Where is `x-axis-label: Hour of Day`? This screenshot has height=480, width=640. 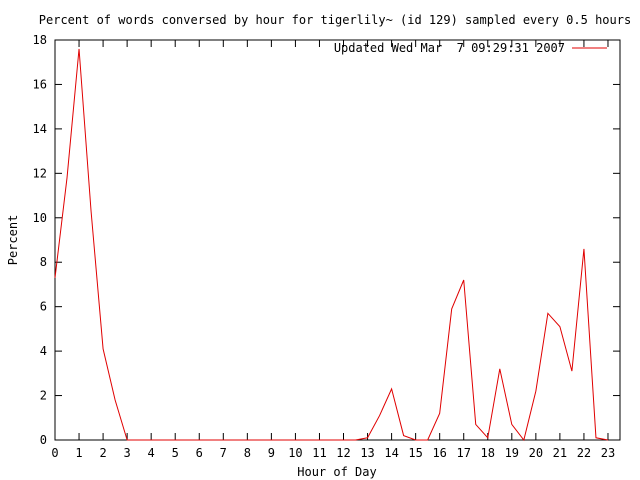 x-axis-label: Hour of Day is located at coordinates (336, 472).